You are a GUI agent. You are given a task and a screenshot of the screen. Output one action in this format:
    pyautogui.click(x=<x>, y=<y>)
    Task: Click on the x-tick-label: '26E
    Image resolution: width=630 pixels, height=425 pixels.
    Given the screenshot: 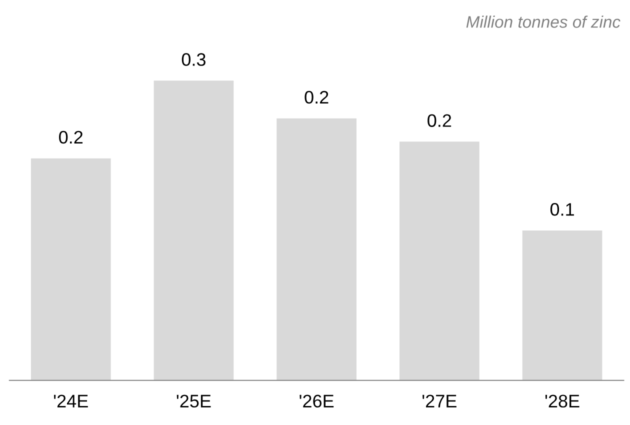 What is the action you would take?
    pyautogui.click(x=317, y=401)
    